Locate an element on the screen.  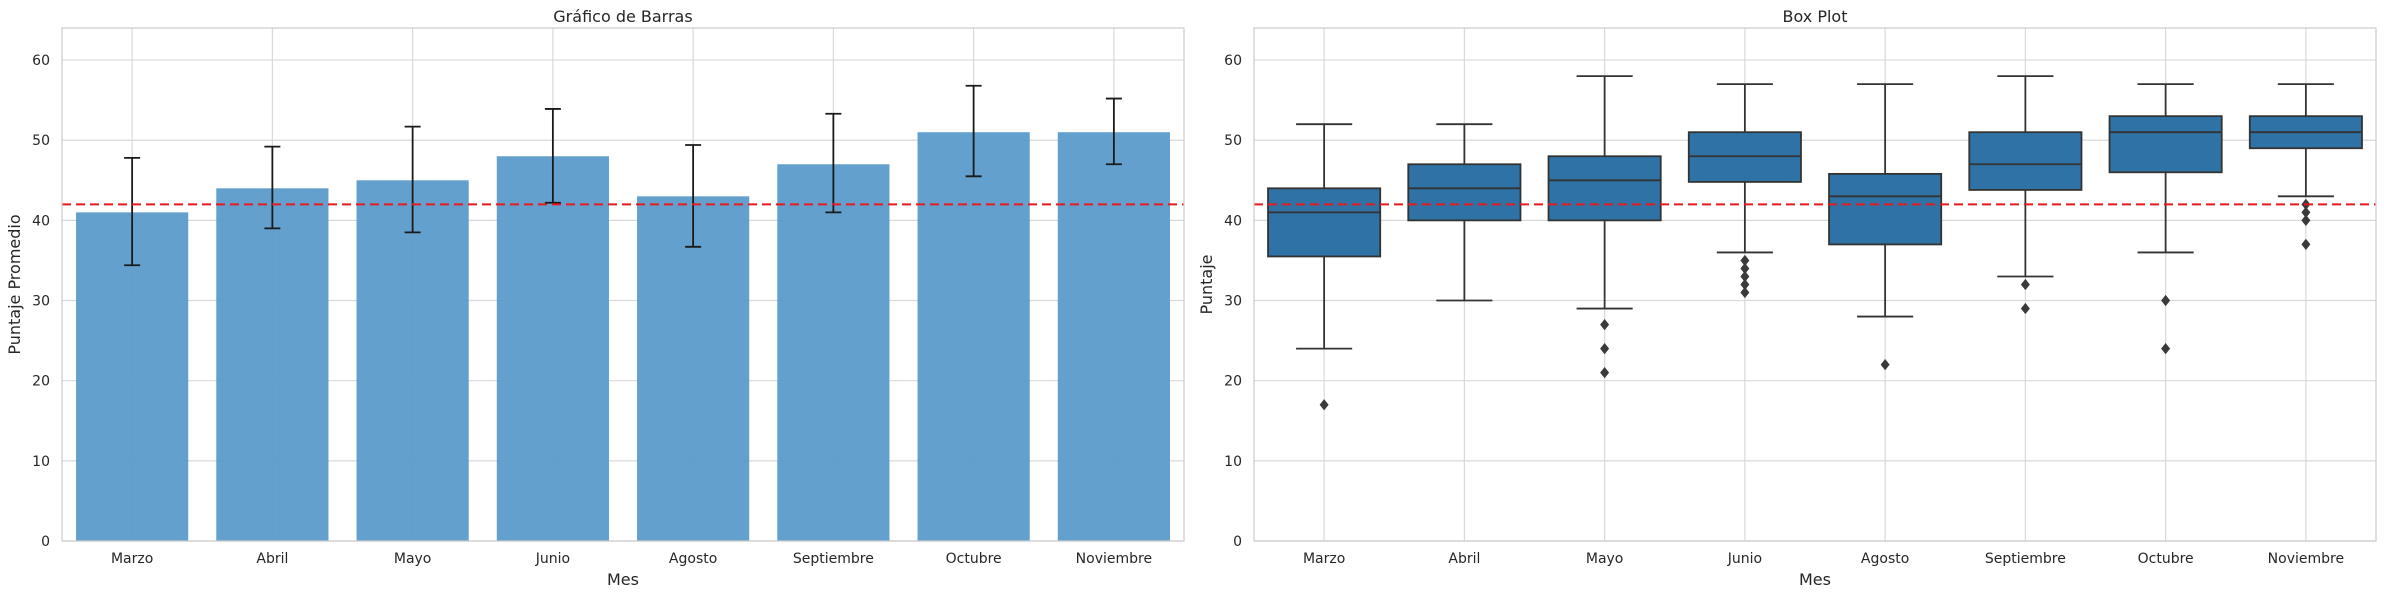
box-plot-y-tick-label: 40 is located at coordinates (1233, 221).